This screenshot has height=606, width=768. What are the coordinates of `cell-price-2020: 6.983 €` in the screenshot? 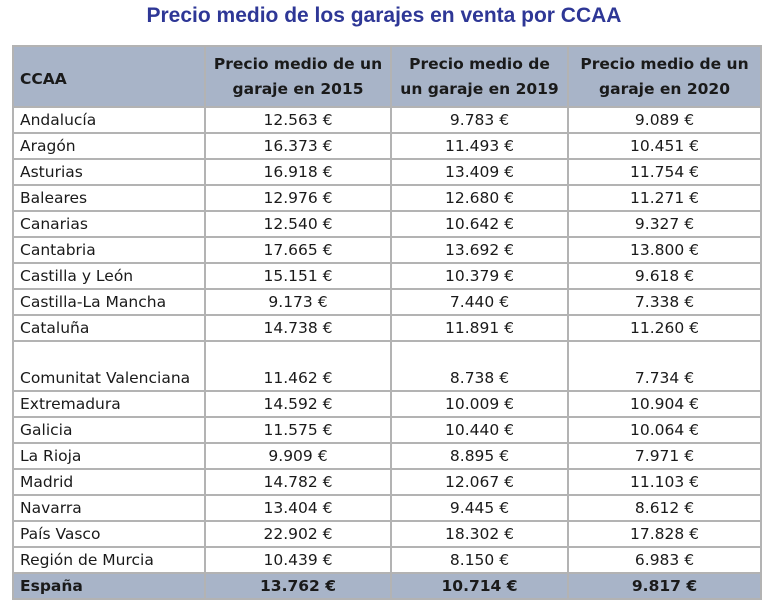 It's located at (664, 560).